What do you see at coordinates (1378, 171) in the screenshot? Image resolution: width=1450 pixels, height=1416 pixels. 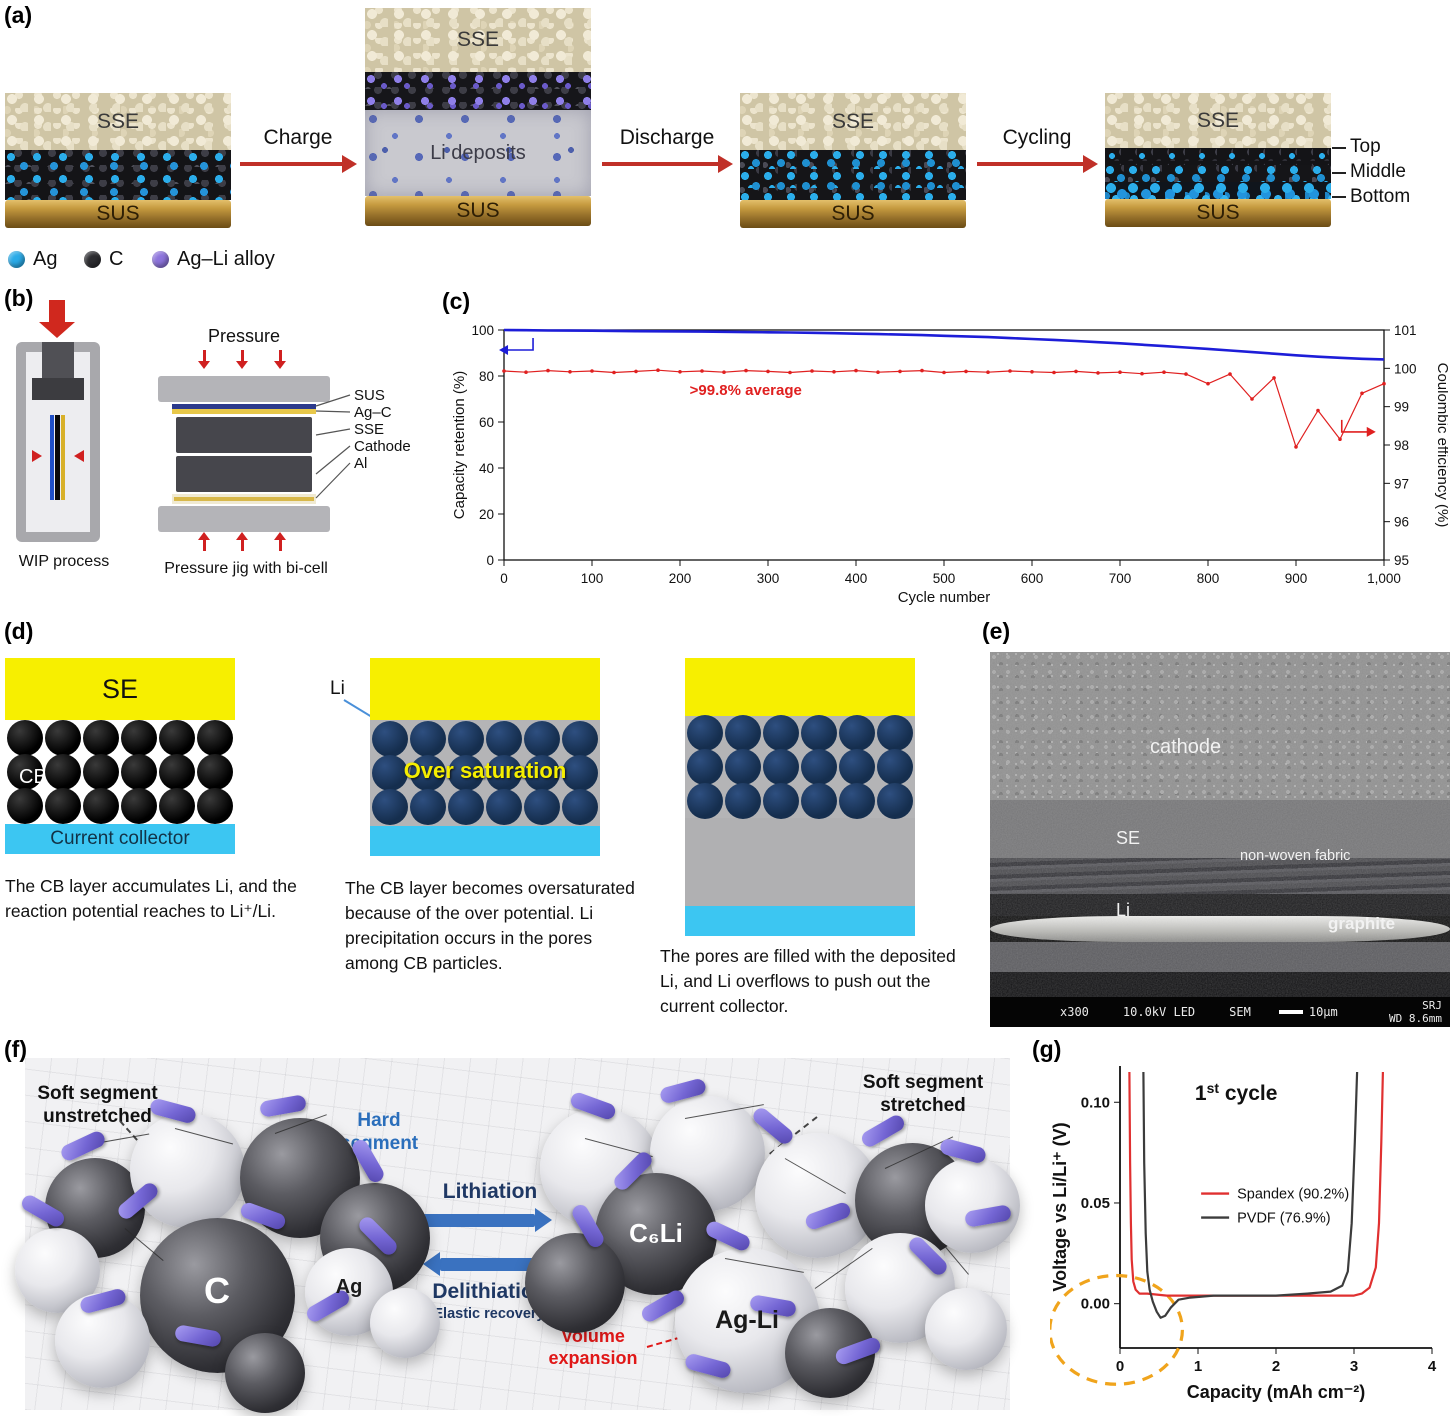 I see `middle-label: Middle` at bounding box center [1378, 171].